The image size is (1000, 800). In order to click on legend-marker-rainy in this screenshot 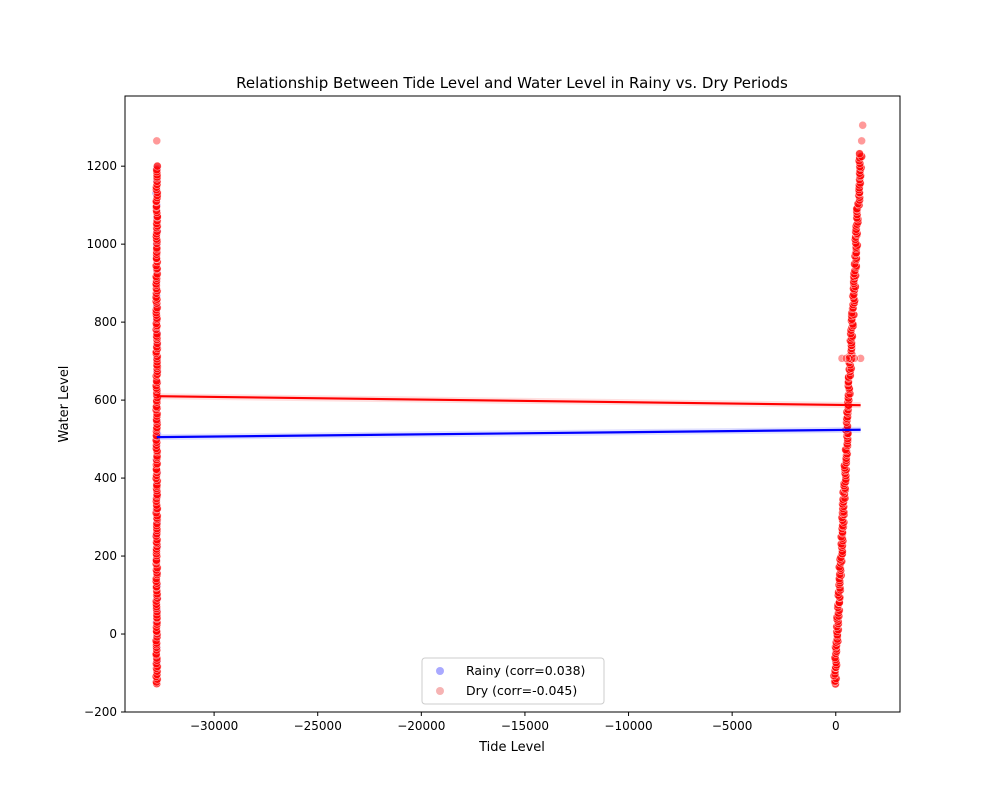, I will do `click(440, 671)`.